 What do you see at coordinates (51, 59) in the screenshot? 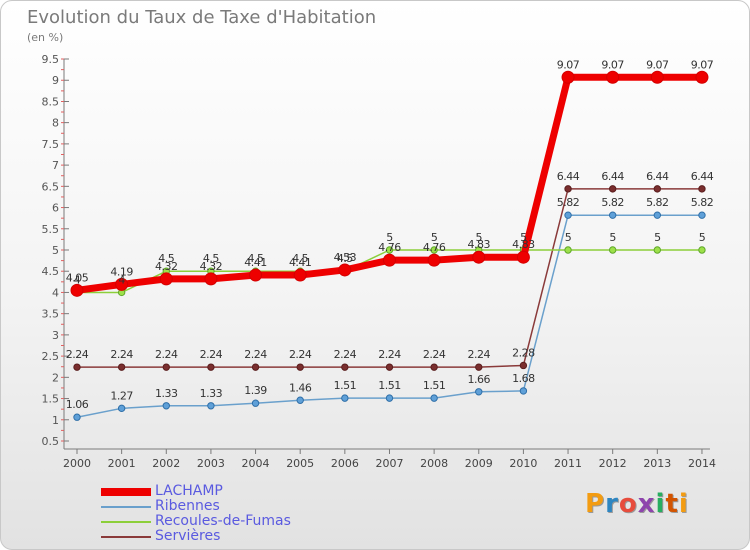
I see `y-tick-label: 9.5` at bounding box center [51, 59].